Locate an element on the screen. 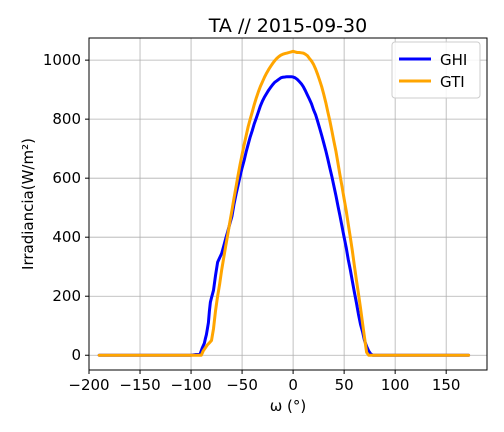 This screenshot has width=504, height=432. x-tick-label: −150 is located at coordinates (139, 385).